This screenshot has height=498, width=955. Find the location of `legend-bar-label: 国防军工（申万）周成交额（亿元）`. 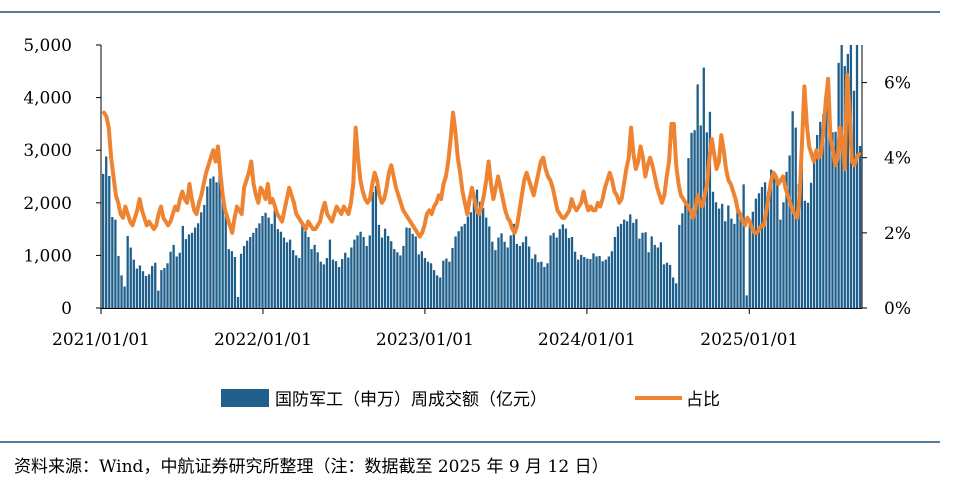

legend-bar-label: 国防军工（申万）周成交额（亿元） is located at coordinates (411, 400).